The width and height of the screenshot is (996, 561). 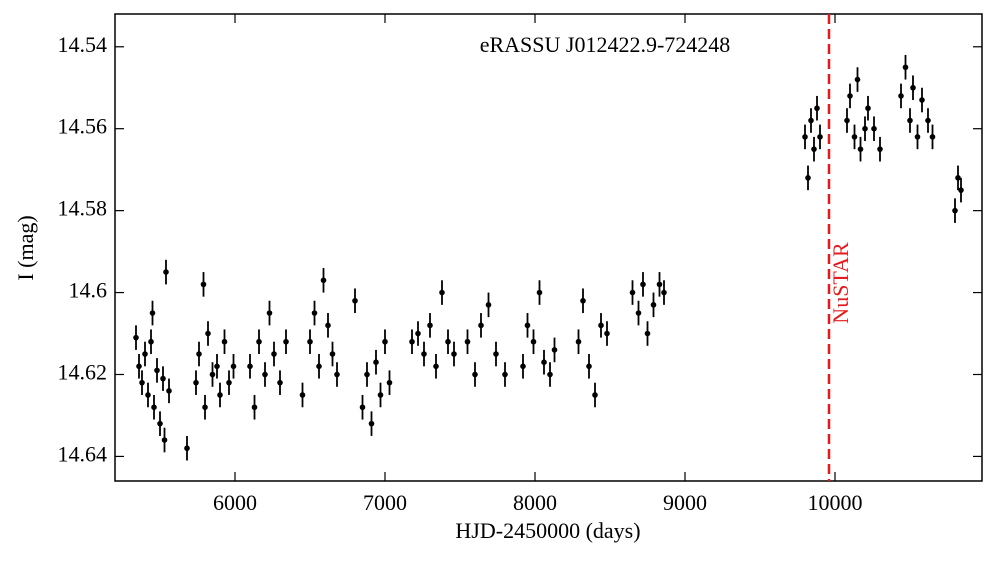 I want to click on reference-label: NuSTAR, so click(x=840, y=283).